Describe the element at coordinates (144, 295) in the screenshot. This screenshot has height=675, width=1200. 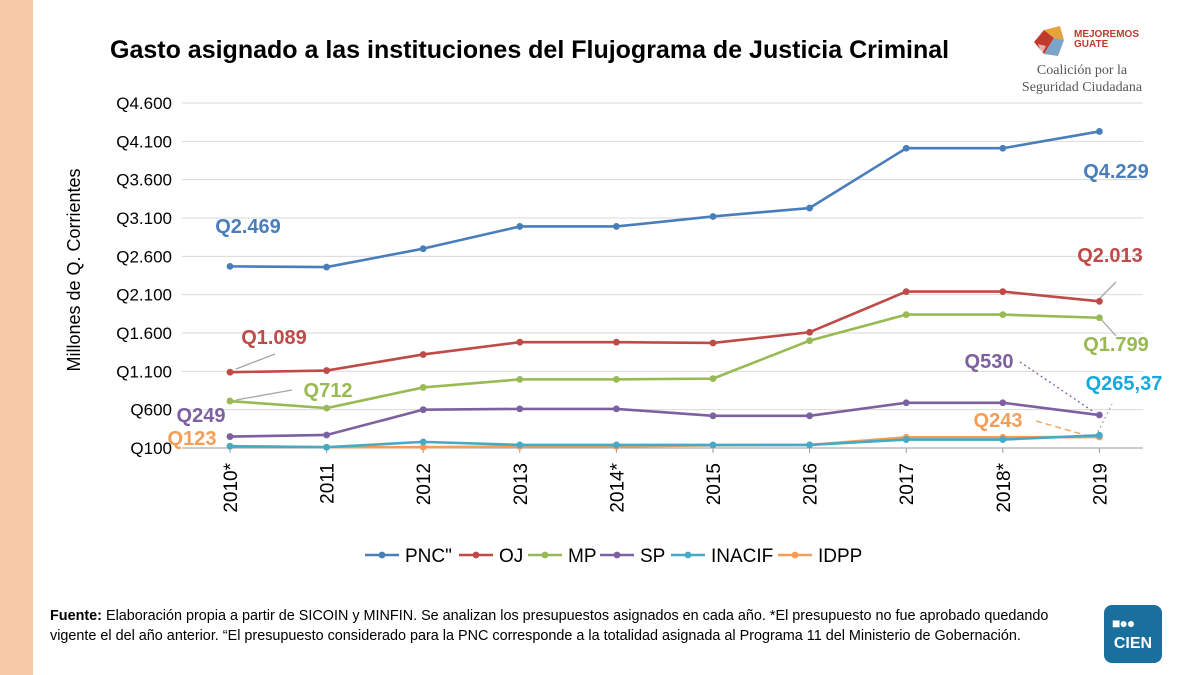
I see `y-tick-label: Q2.100` at that location.